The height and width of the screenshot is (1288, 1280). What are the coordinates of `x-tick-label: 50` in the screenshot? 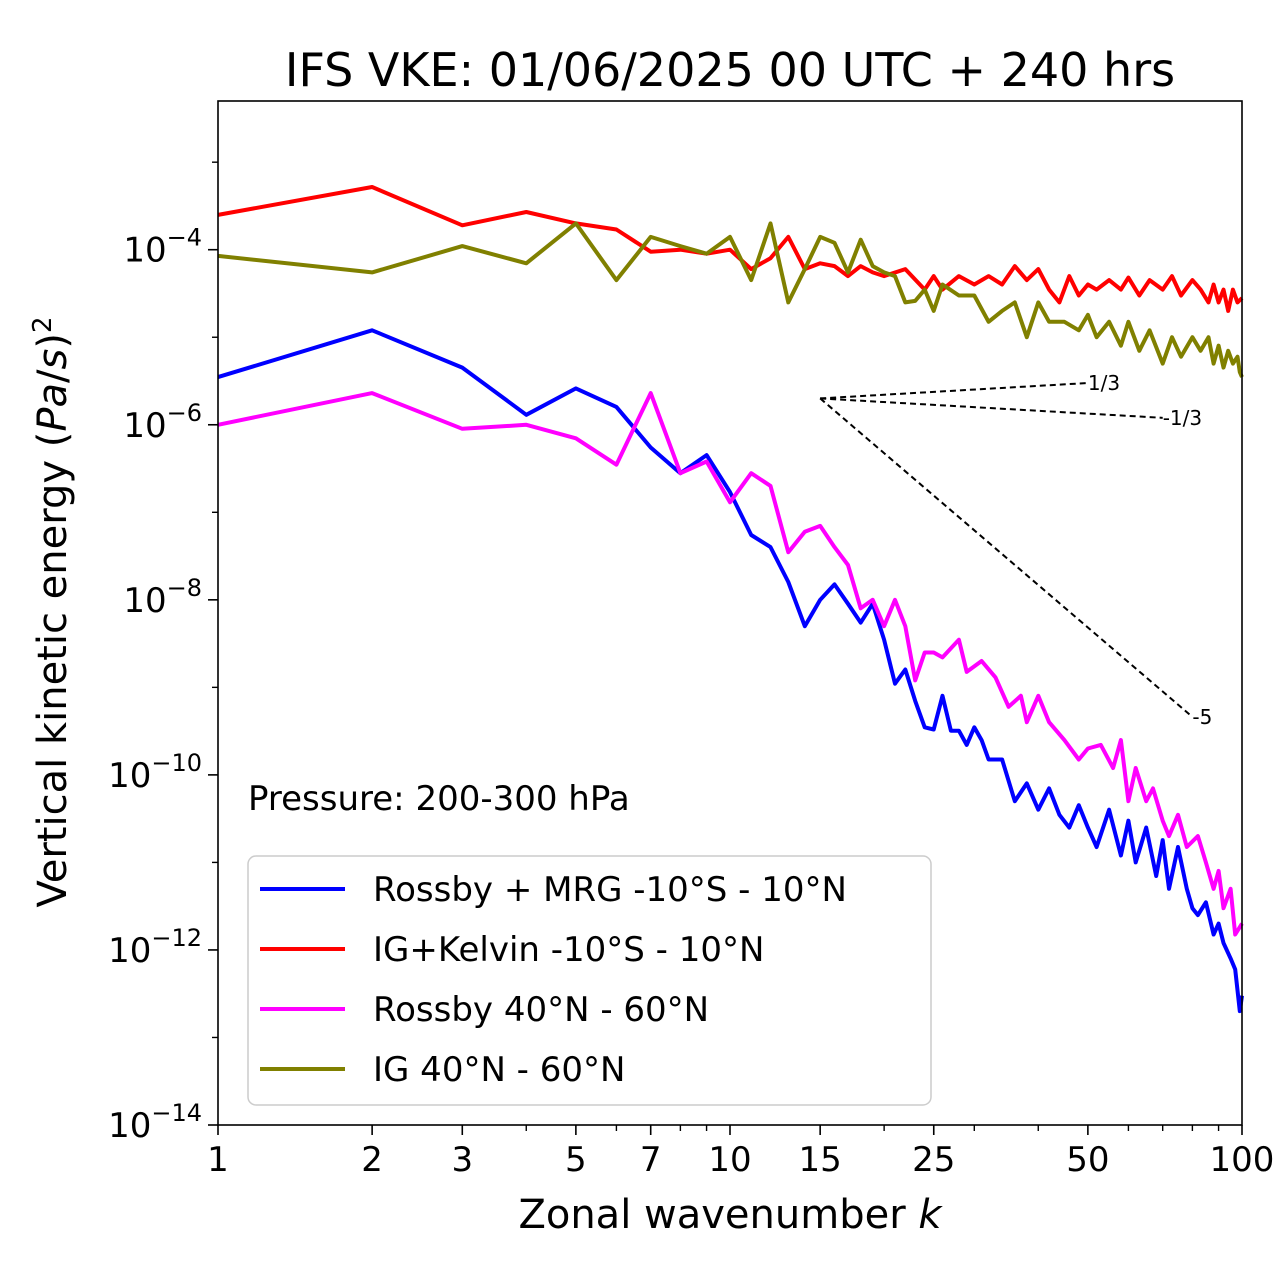 It's located at (1087, 1160).